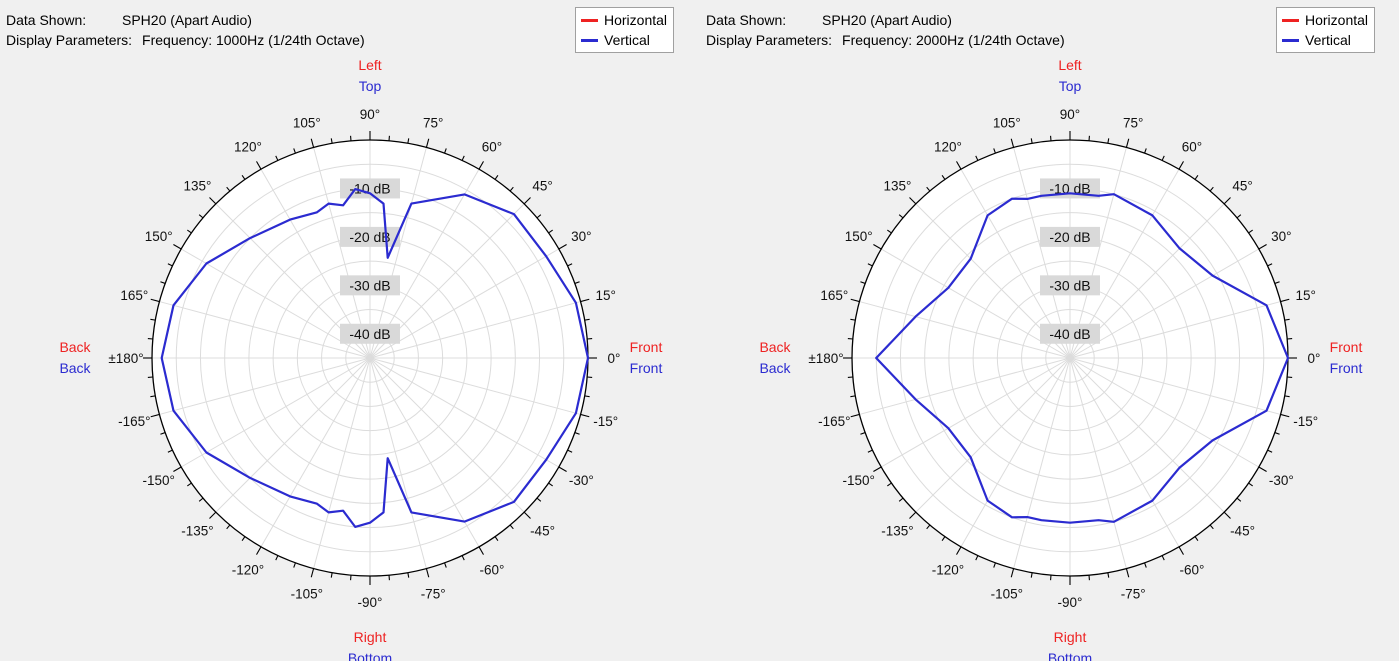 The height and width of the screenshot is (661, 1399). What do you see at coordinates (159, 236) in the screenshot?
I see `angle-label: 150°` at bounding box center [159, 236].